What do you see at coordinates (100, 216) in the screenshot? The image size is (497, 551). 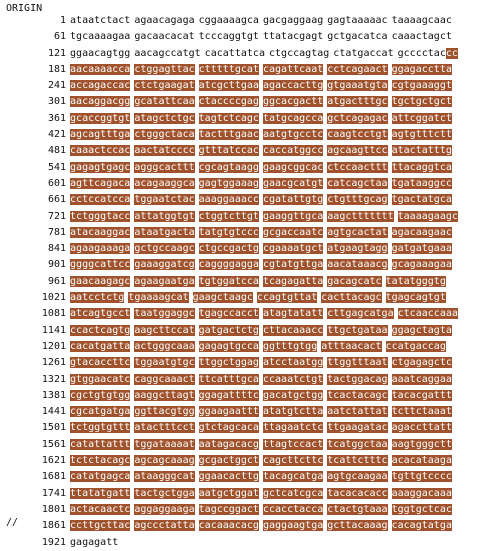 I see `sequence-block-chunk: tctgggtacc` at bounding box center [100, 216].